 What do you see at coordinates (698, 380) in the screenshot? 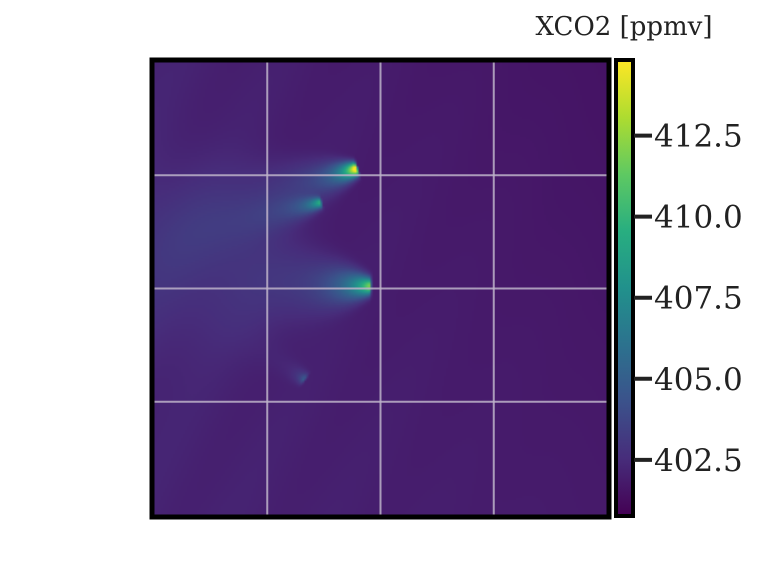
I see `colorbar-tick-label: 405.0` at bounding box center [698, 380].